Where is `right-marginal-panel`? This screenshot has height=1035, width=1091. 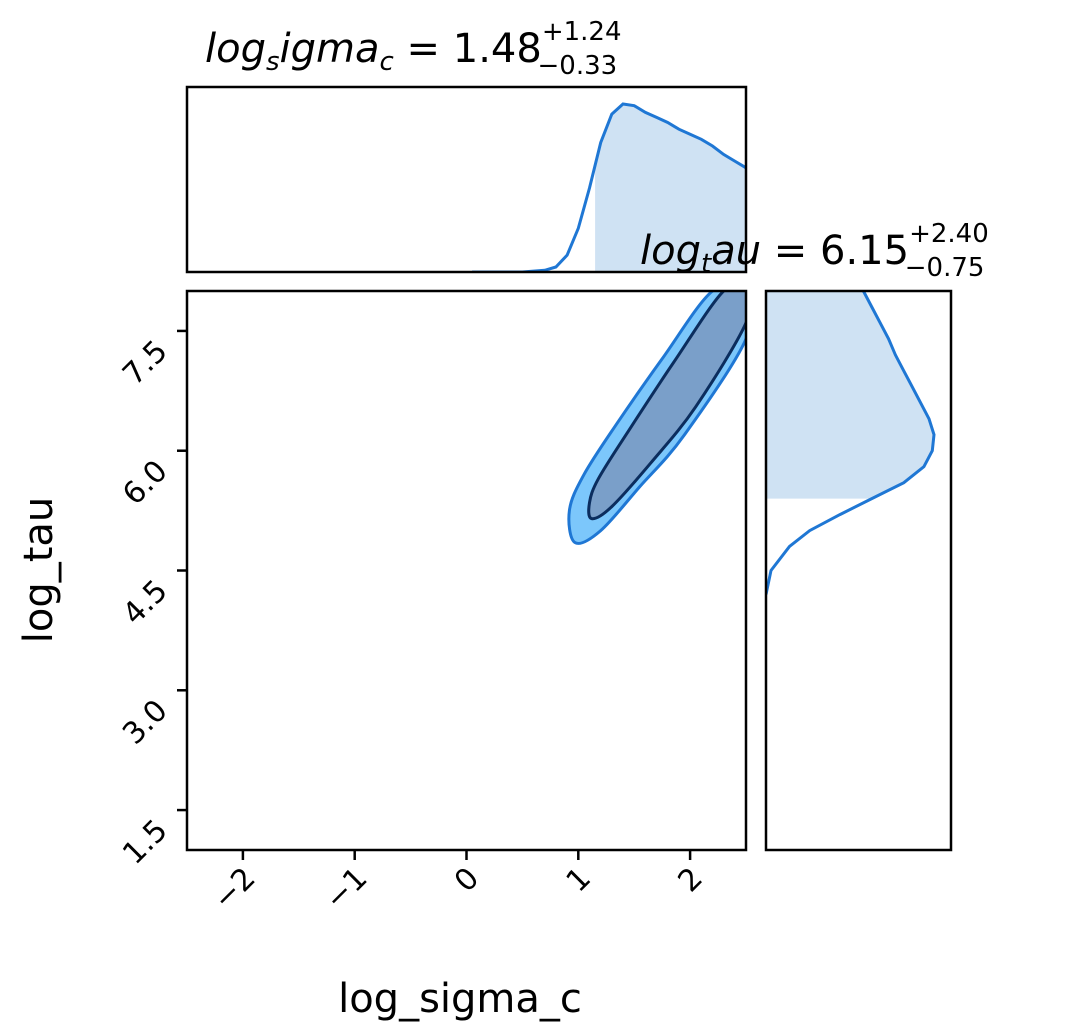 right-marginal-panel is located at coordinates (858, 570).